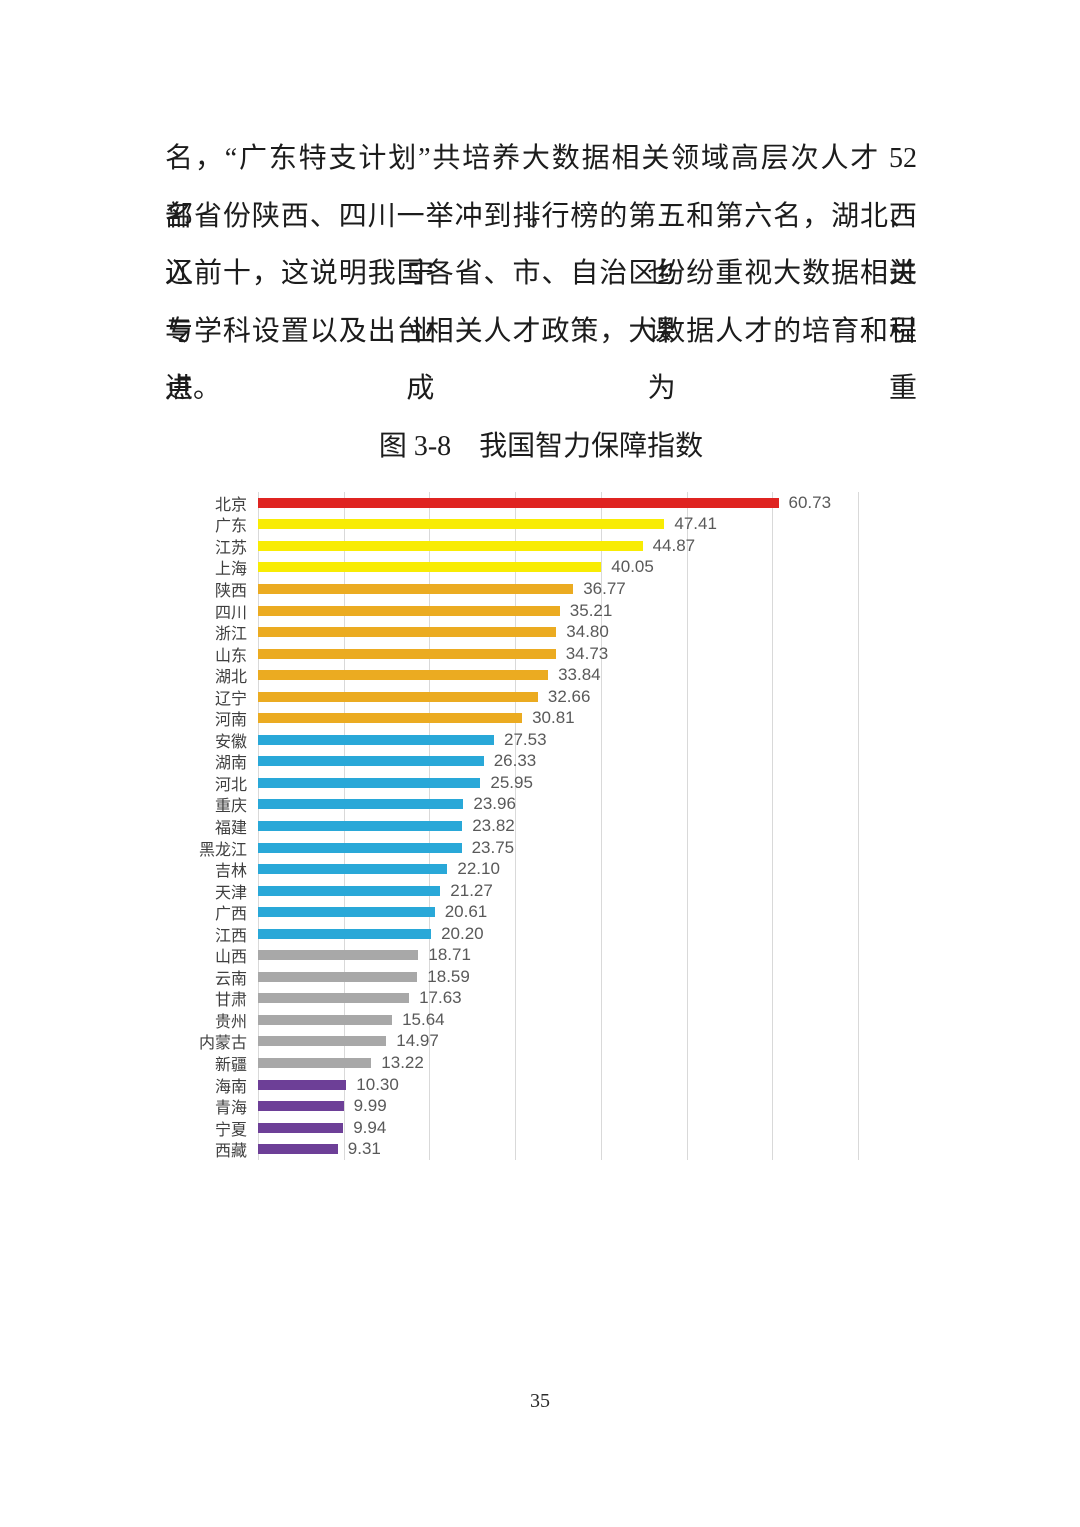 This screenshot has width=1080, height=1527. I want to click on value-label: 18.59, so click(448, 976).